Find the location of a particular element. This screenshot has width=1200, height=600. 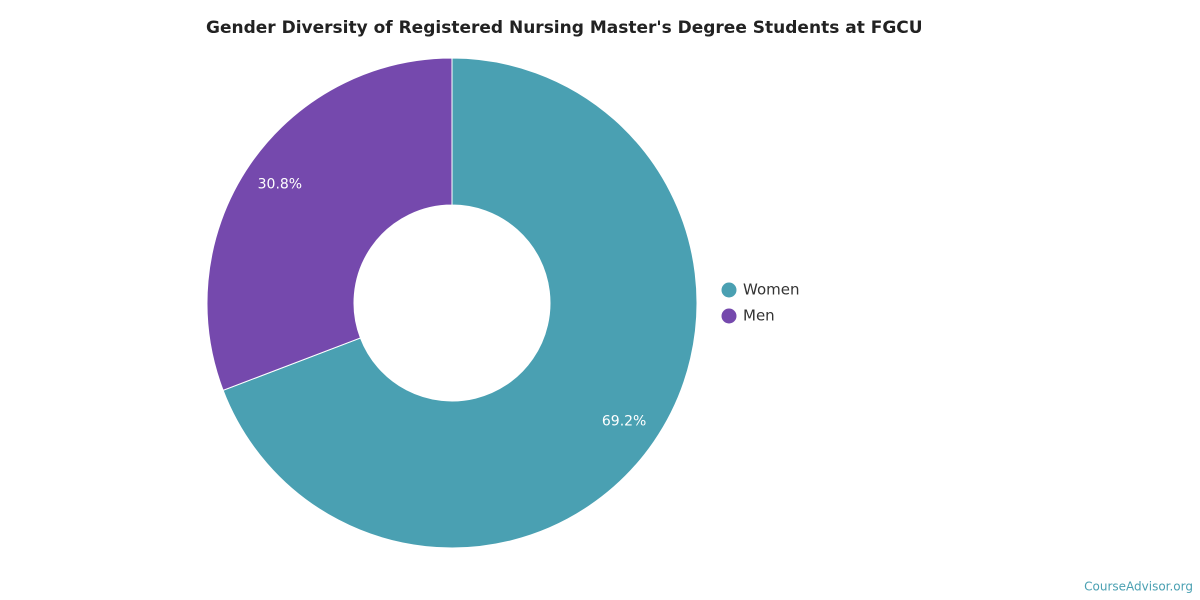

legend-label: Women is located at coordinates (771, 290).